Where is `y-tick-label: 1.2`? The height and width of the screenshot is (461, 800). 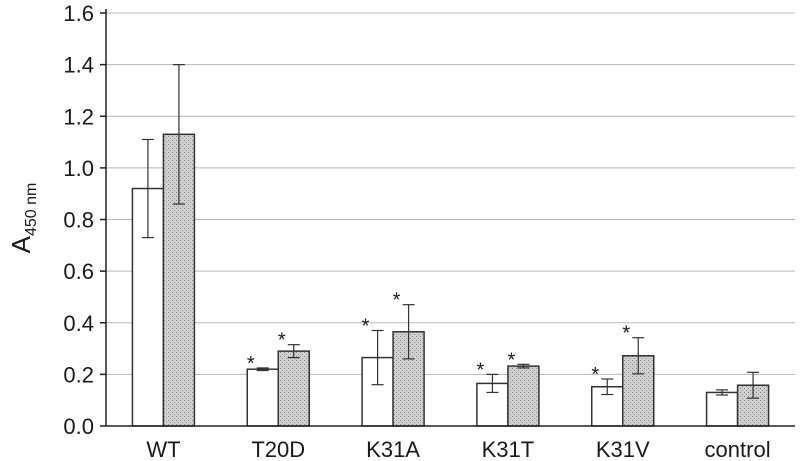 y-tick-label: 1.2 is located at coordinates (78, 116).